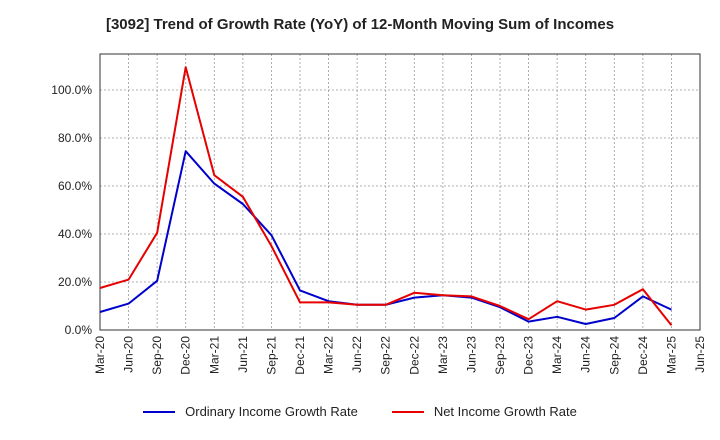 The image size is (720, 440). I want to click on y-tick-label: 40.0%, so click(75, 234).